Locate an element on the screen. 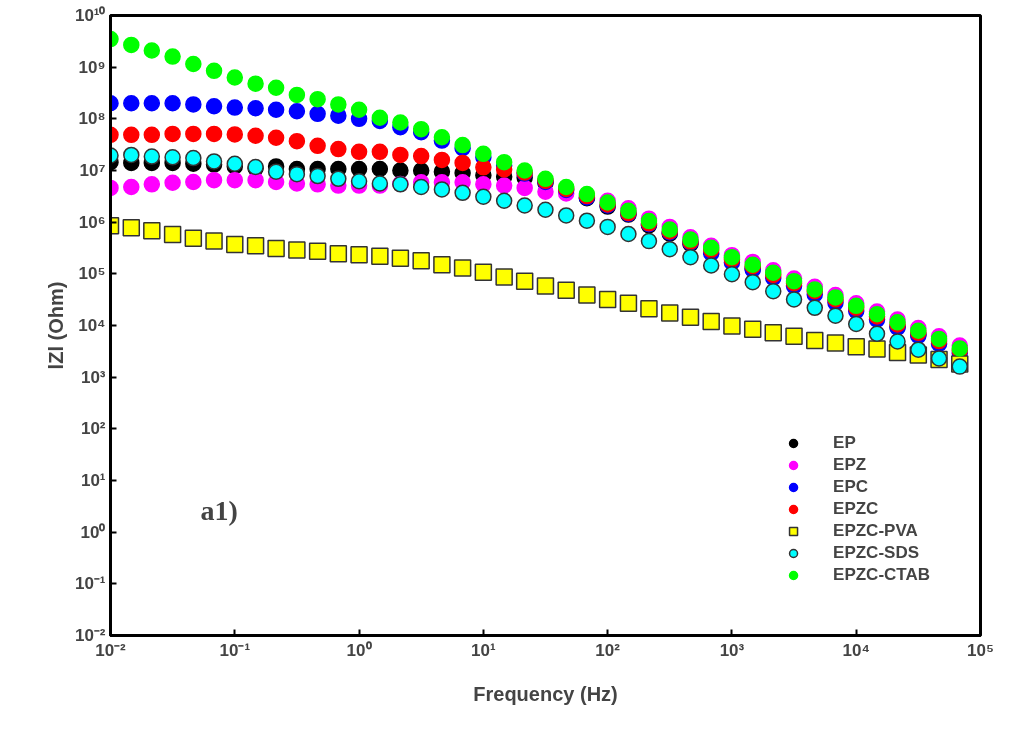 The image size is (1016, 731). x-tick-label: 10³ is located at coordinates (732, 650).